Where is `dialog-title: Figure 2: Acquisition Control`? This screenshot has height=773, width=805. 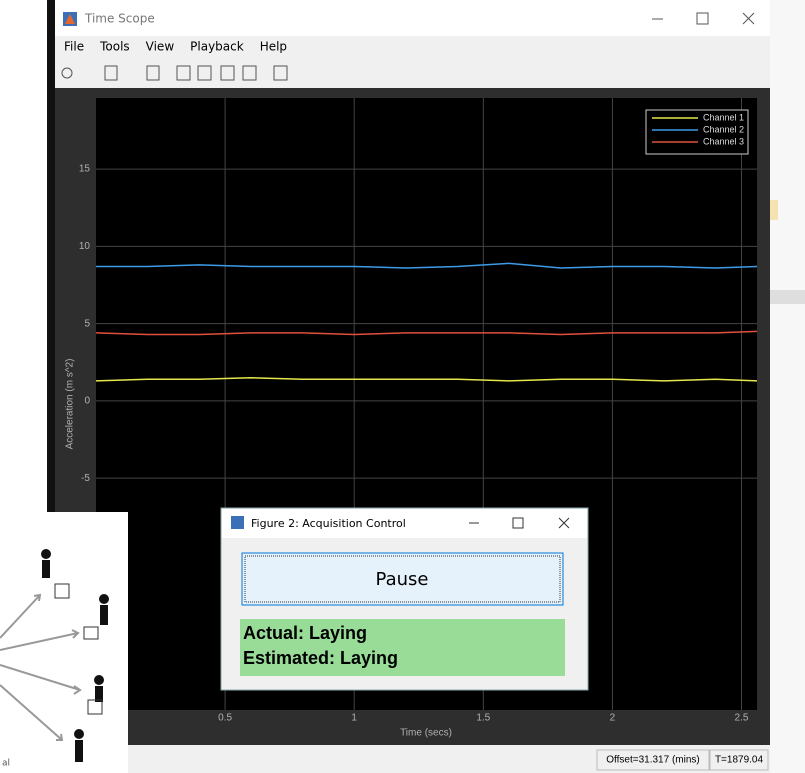 dialog-title: Figure 2: Acquisition Control is located at coordinates (328, 523).